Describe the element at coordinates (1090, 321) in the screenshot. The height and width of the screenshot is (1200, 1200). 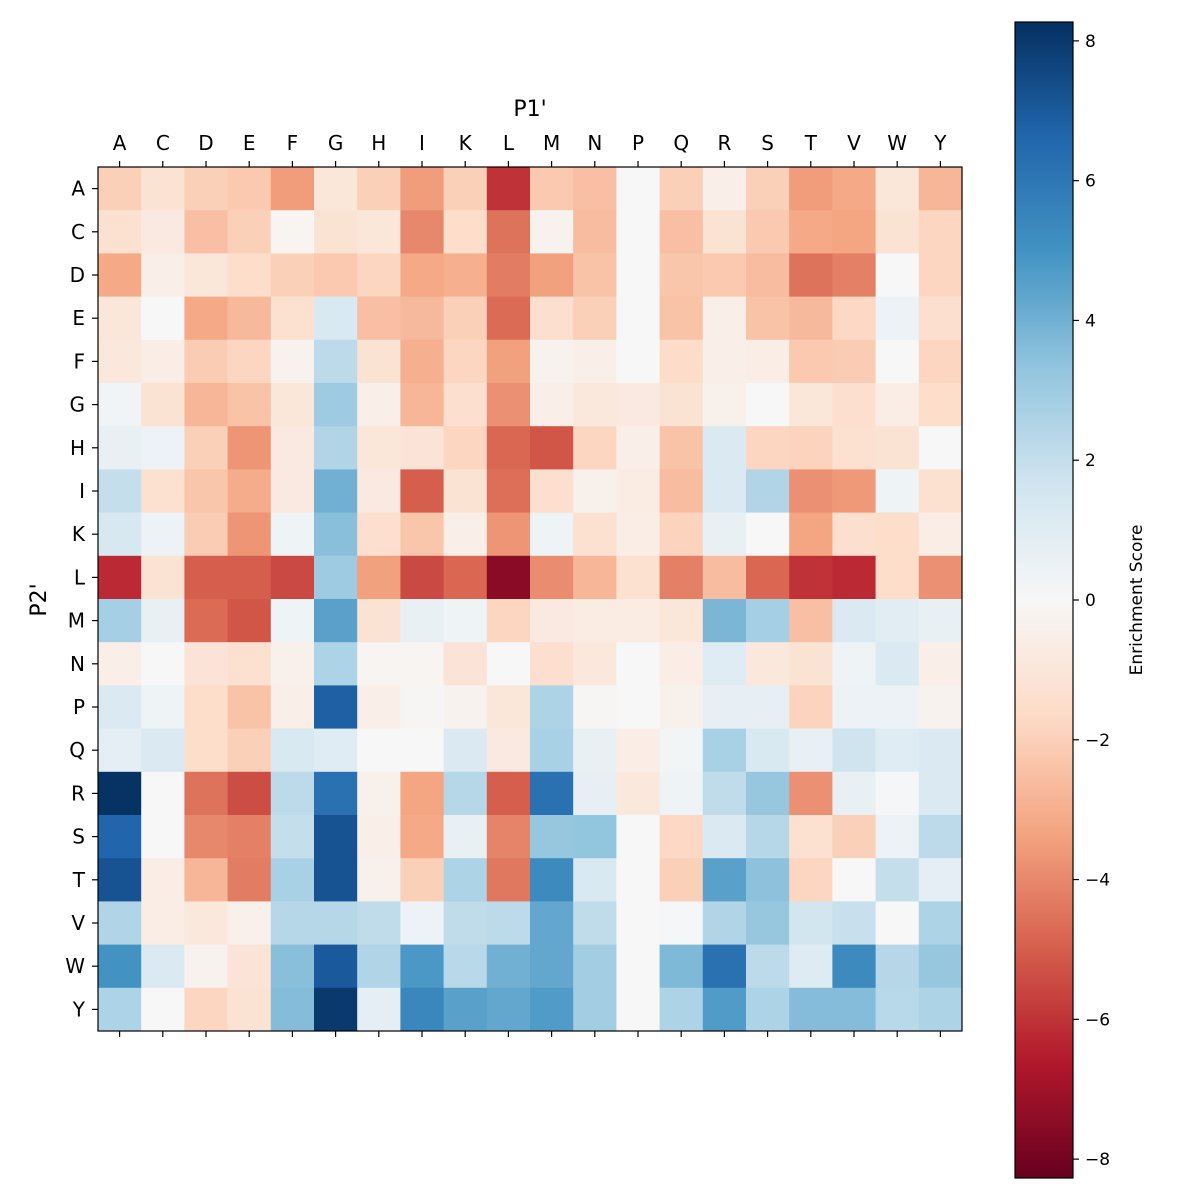
I see `colorbar-tick-label: 4` at that location.